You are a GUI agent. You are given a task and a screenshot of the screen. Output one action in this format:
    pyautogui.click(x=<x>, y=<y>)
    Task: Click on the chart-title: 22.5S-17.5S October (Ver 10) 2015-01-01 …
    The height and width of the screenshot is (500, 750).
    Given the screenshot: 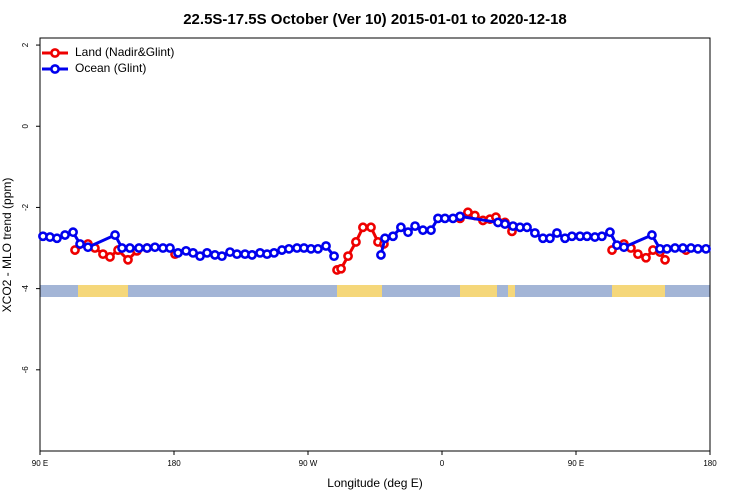 What is the action you would take?
    pyautogui.click(x=375, y=19)
    